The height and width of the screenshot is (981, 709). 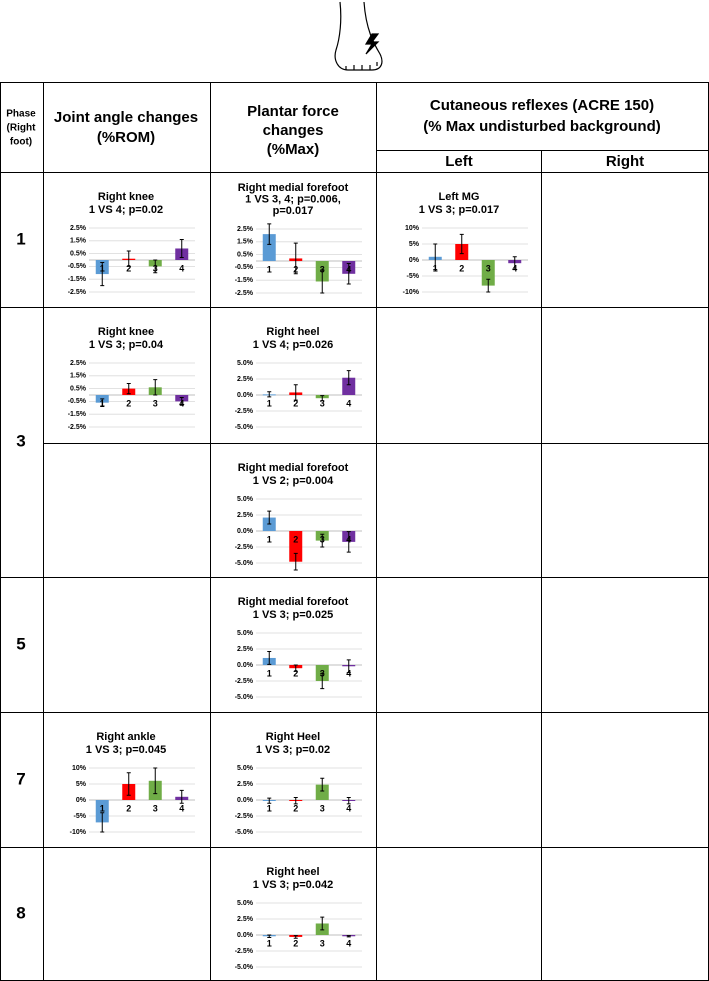 I want to click on chart-title: 1 VS 3; p=0.042, so click(x=293, y=885).